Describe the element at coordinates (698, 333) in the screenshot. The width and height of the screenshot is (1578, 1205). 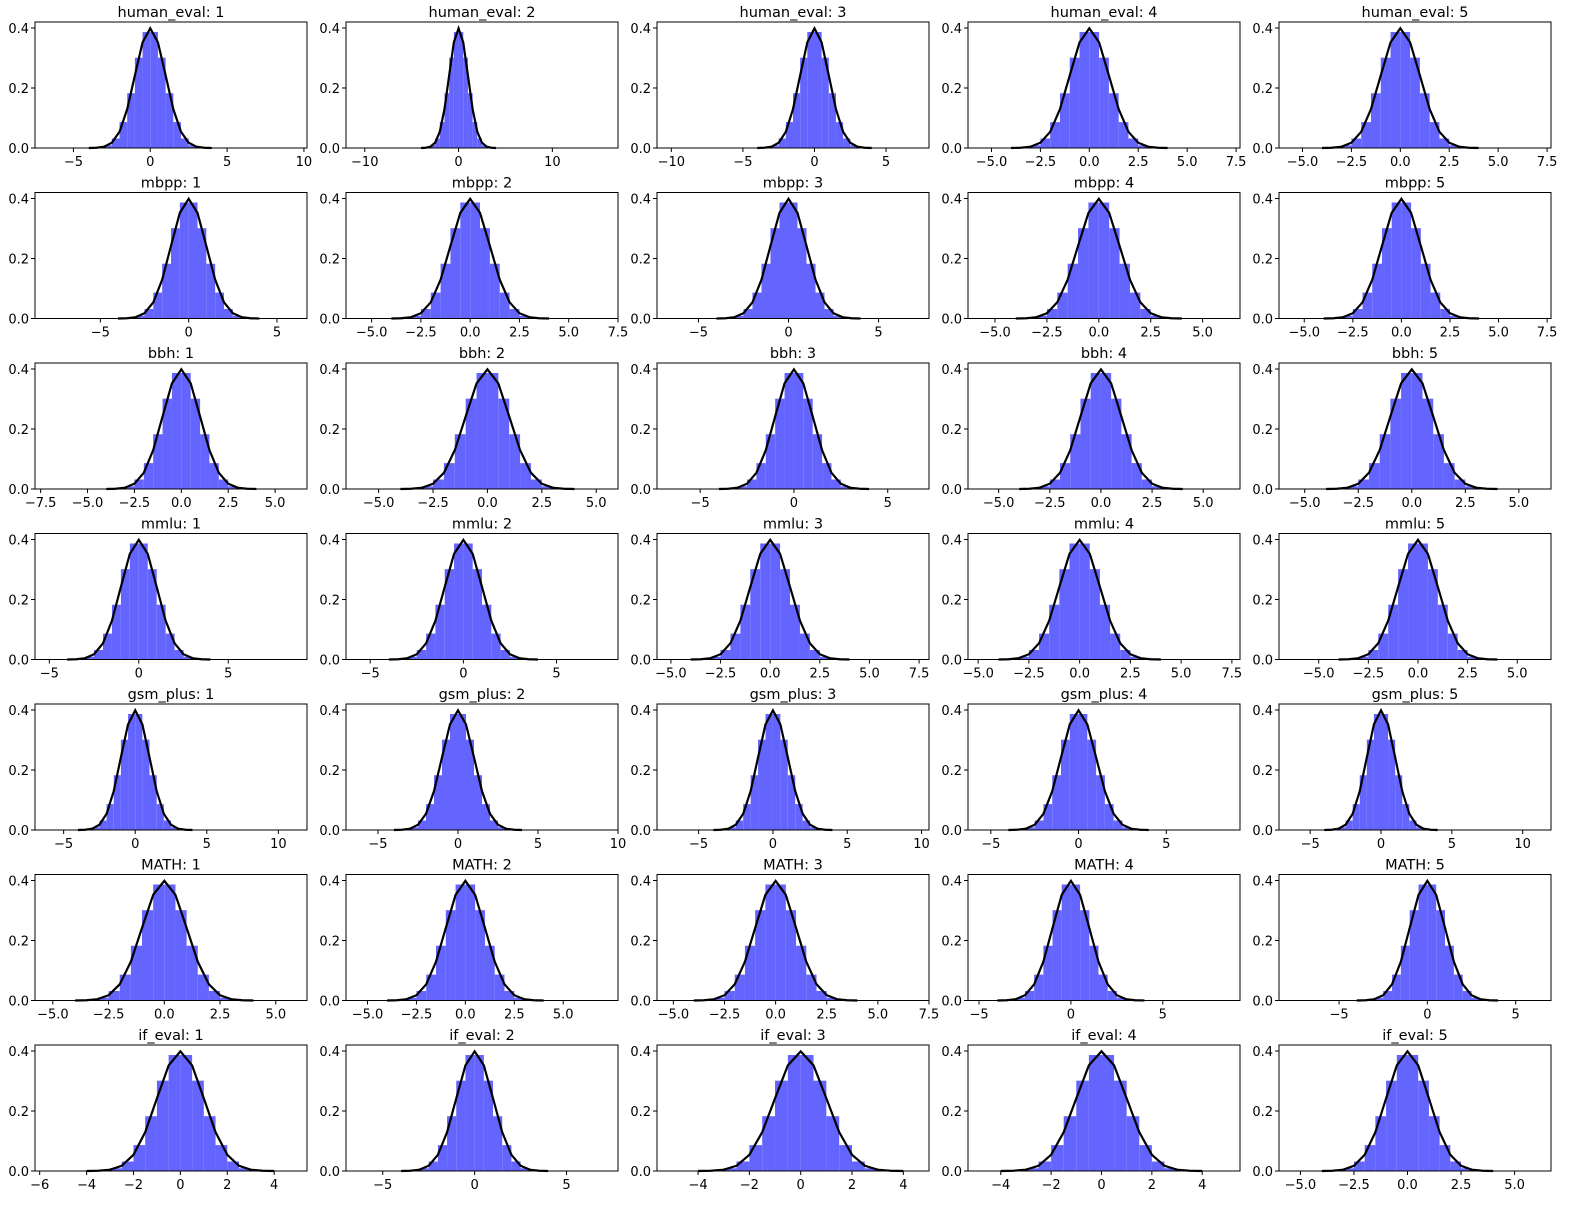
I see `x-tick-label: −5` at that location.